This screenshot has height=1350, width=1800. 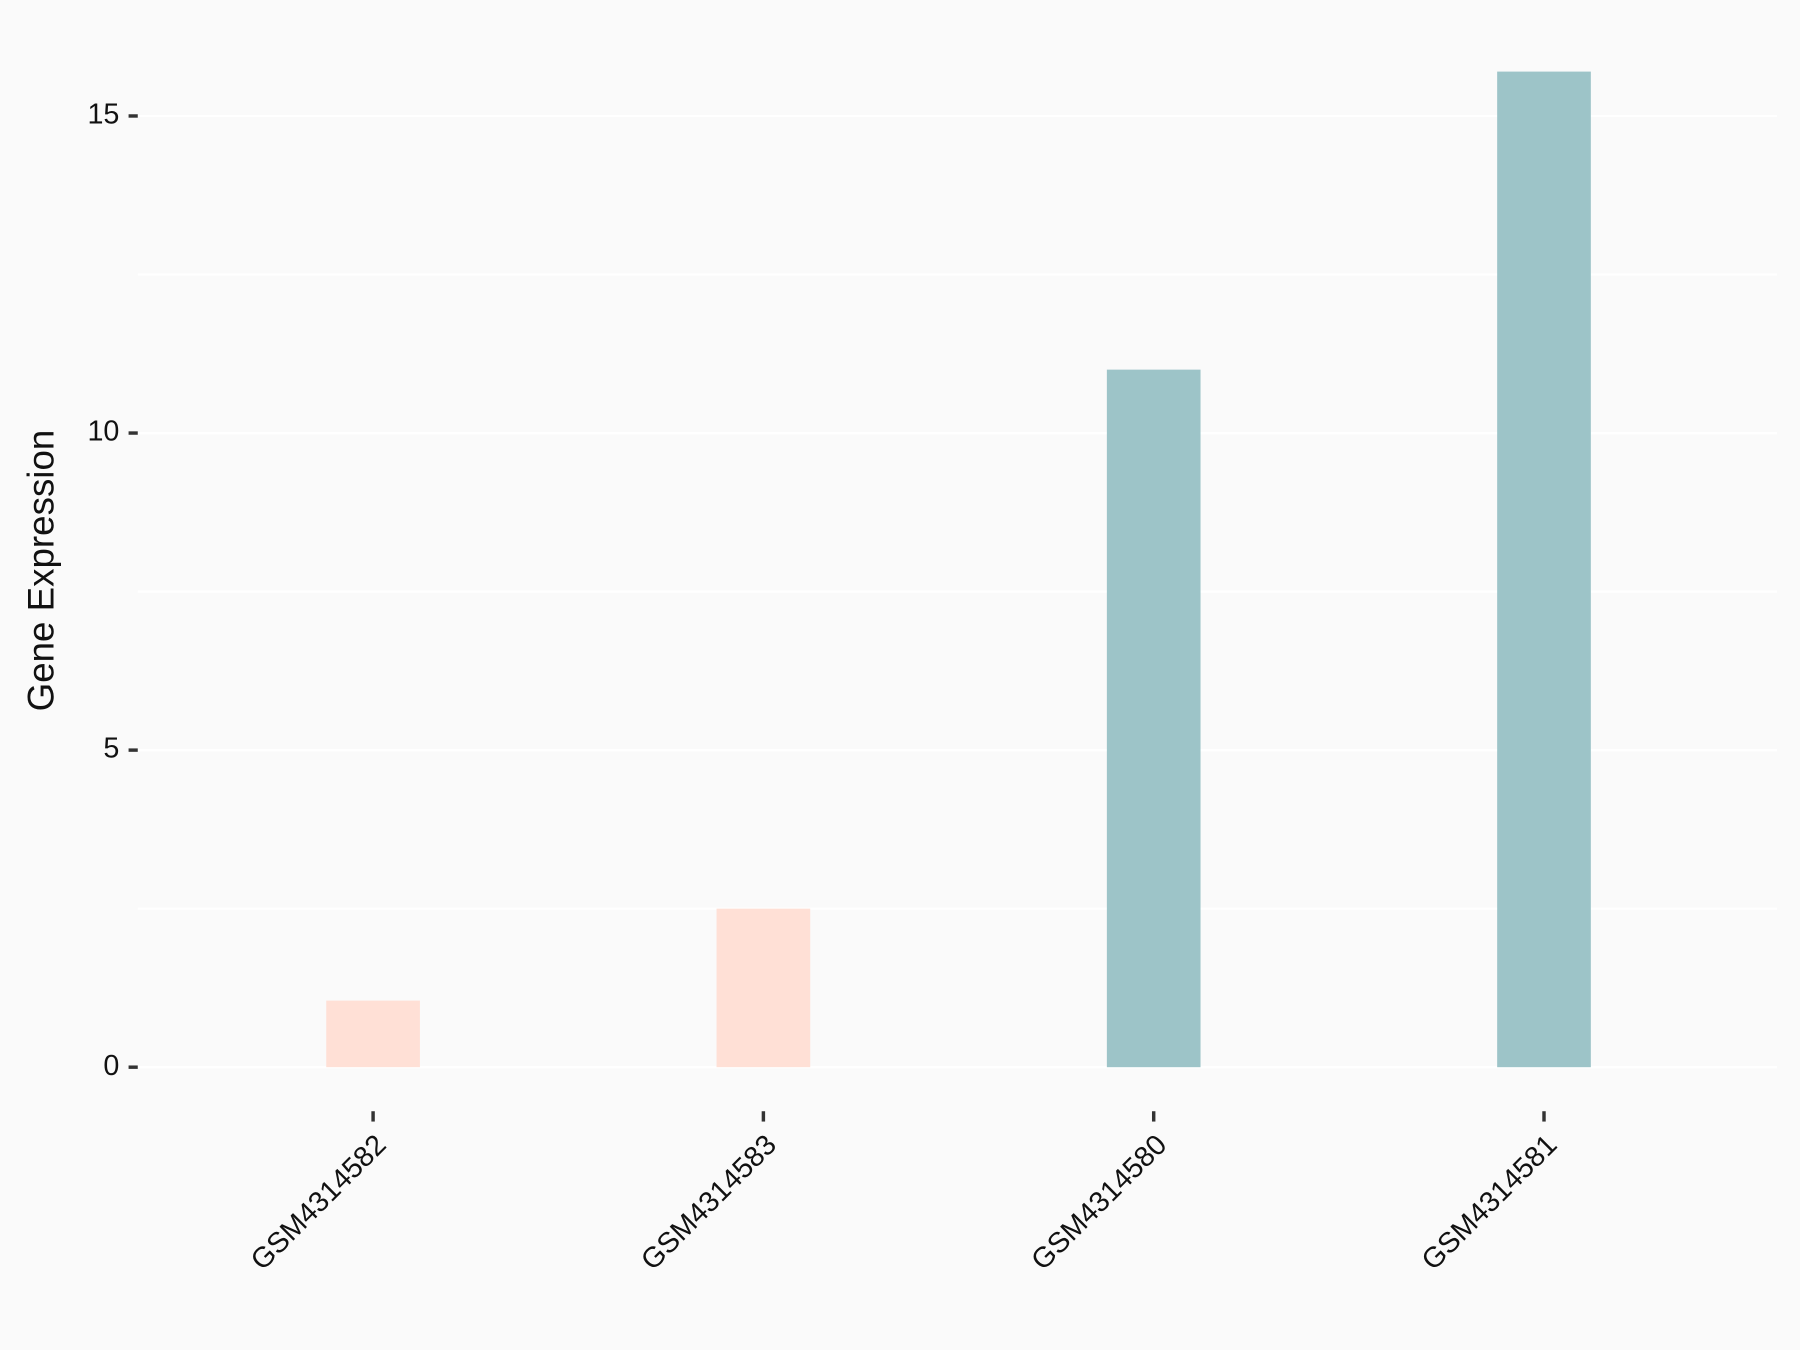 I want to click on y-axis-title: Gene Expression, so click(x=40, y=571).